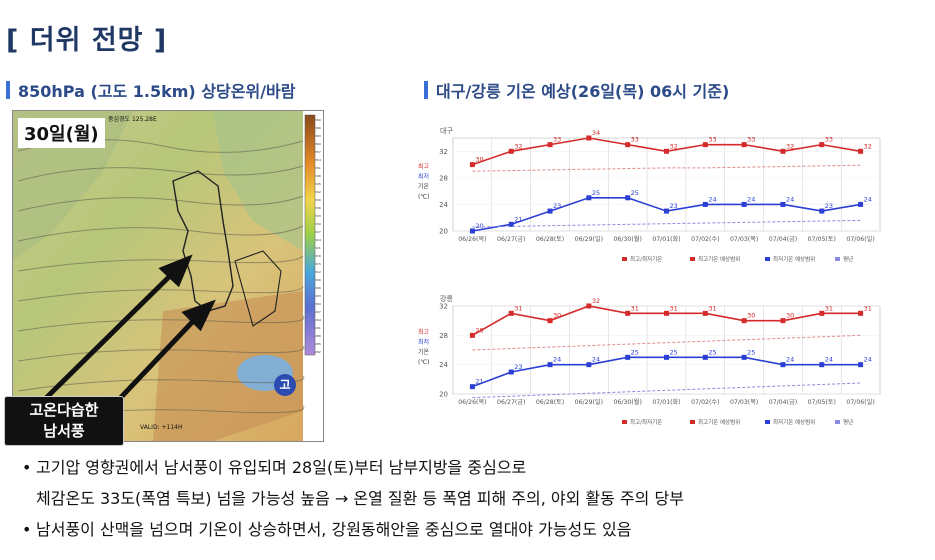  I want to click on scale-tick-label: 315, so click(318, 264).